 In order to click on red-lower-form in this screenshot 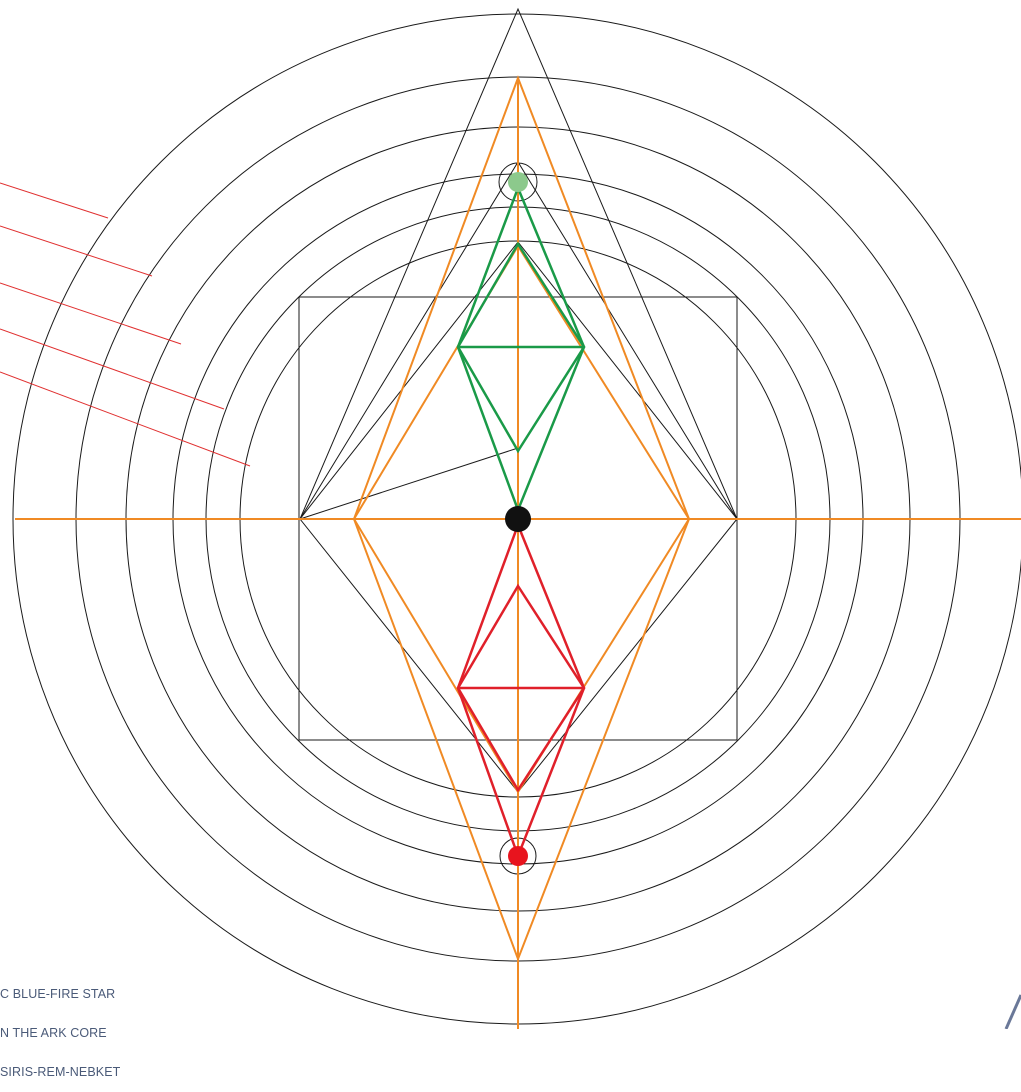, I will do `click(521, 690)`.